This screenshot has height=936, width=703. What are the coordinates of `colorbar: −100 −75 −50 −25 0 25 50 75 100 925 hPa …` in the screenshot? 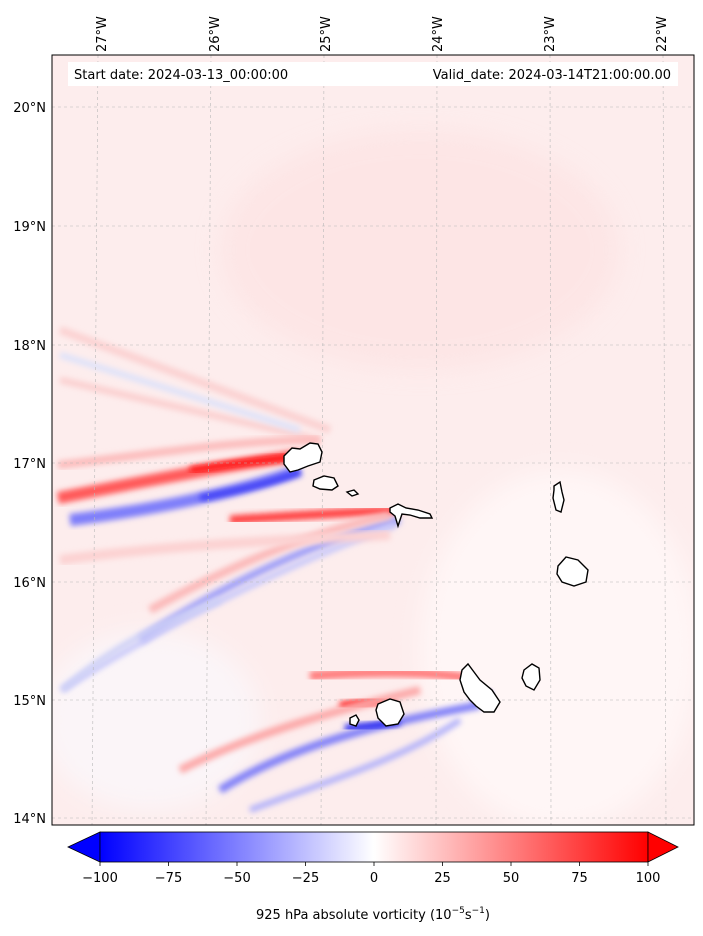 It's located at (373, 877).